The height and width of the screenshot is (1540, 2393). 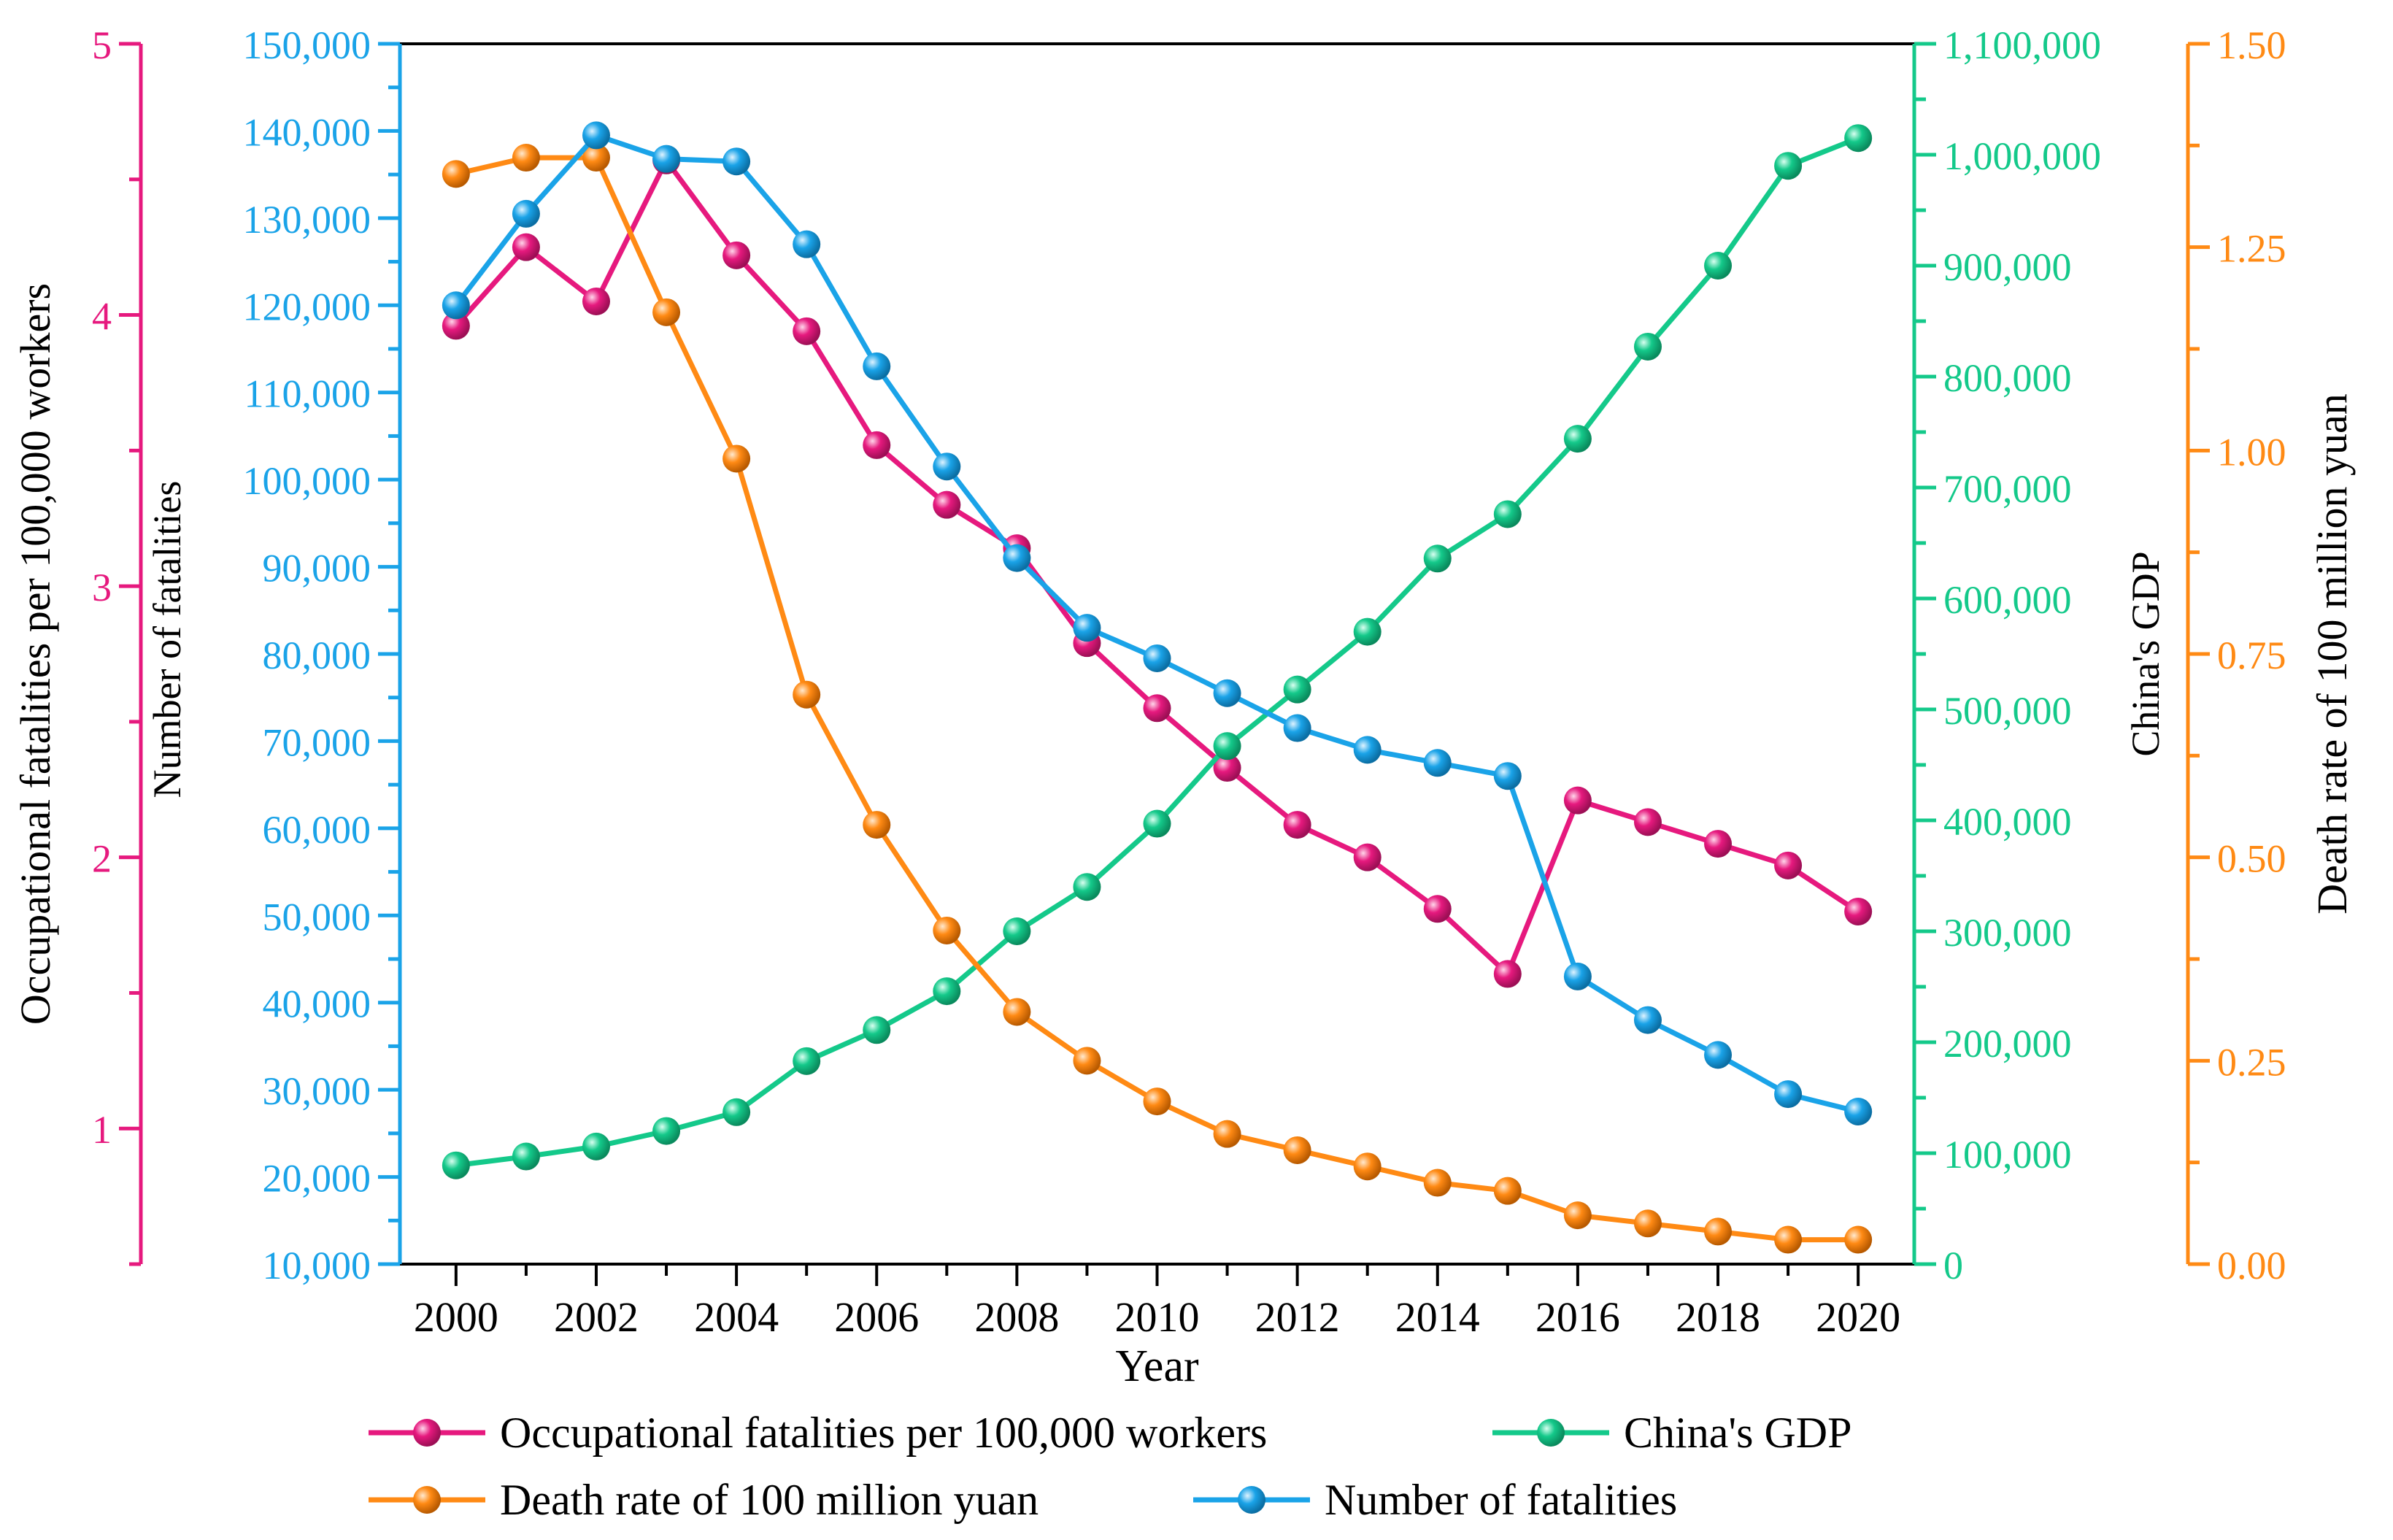 I want to click on data-point-rate_100k-2017, so click(x=1647, y=822).